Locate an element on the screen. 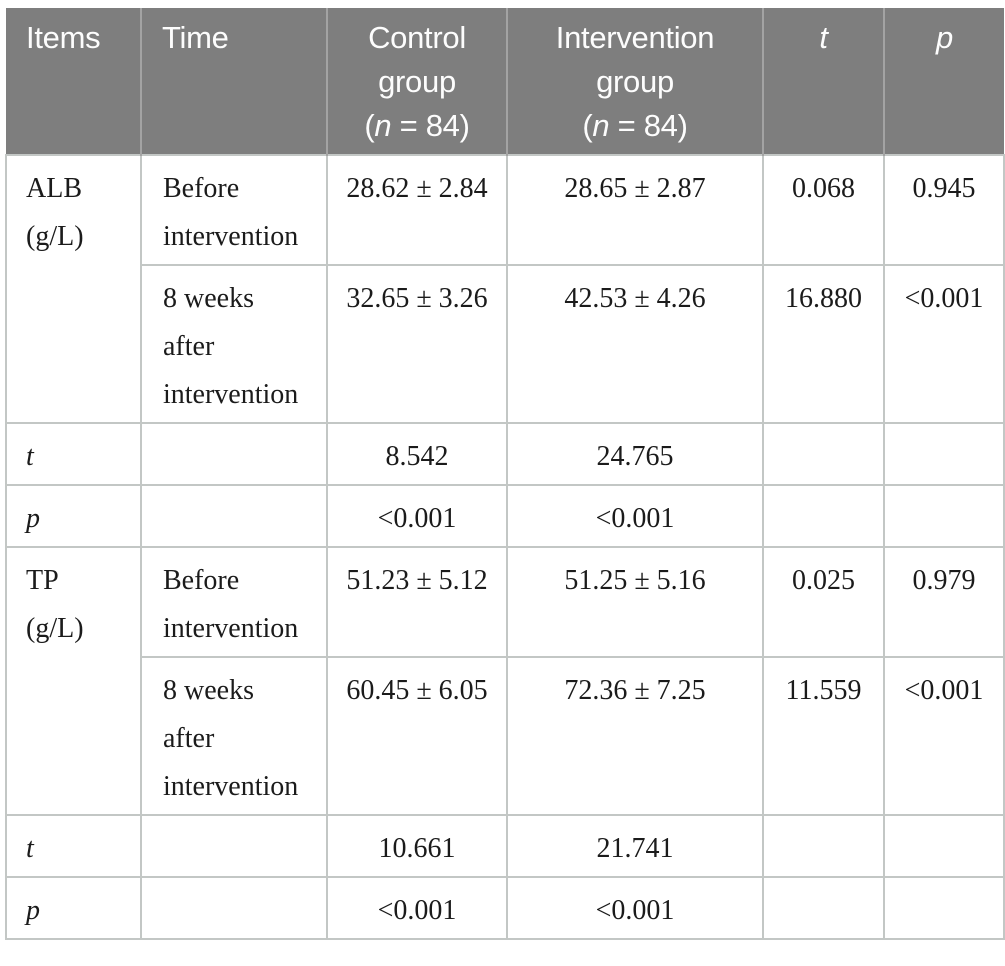 The image size is (1005, 966). t-value-cell: 11.559 is located at coordinates (823, 736).